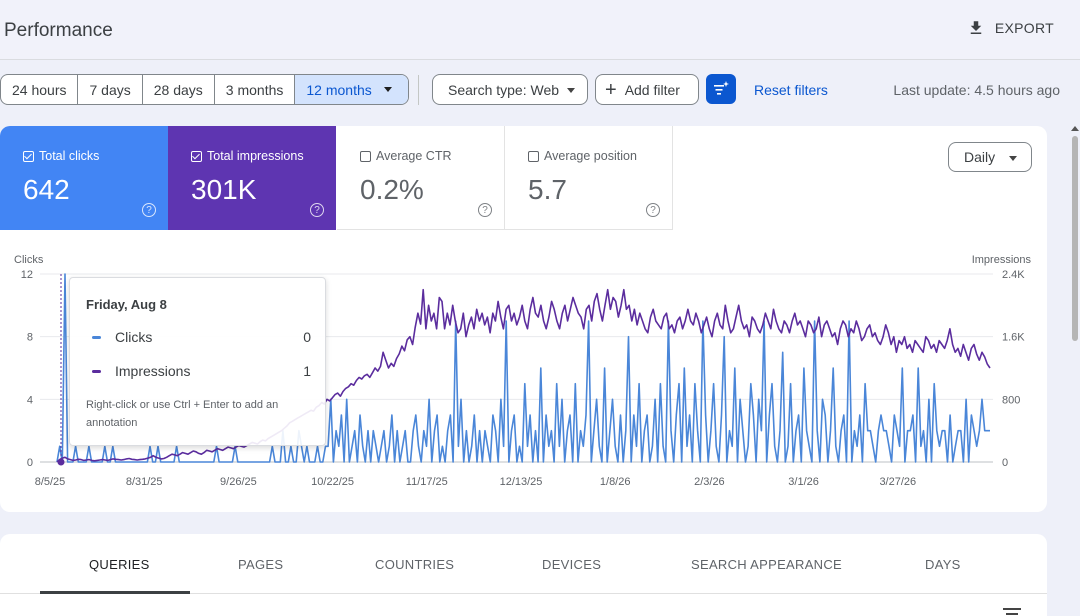 The width and height of the screenshot is (1080, 616). What do you see at coordinates (351, 89) in the screenshot?
I see `range-12-months: 12 months` at bounding box center [351, 89].